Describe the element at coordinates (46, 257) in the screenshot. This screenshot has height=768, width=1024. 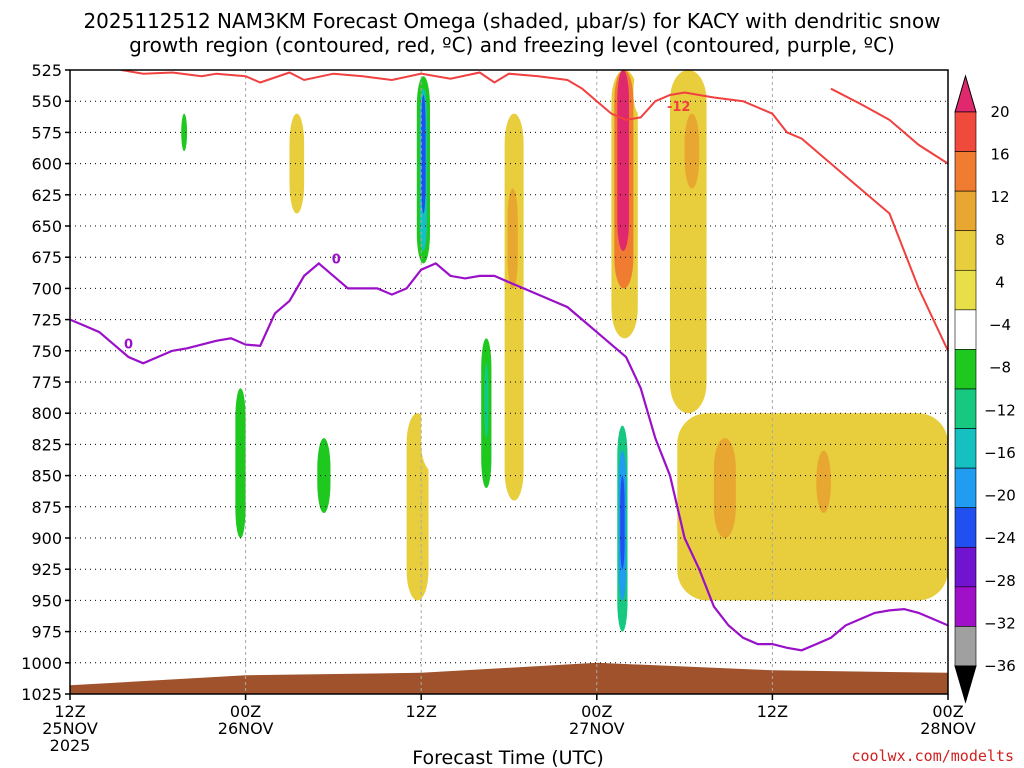
I see `y-tick-label: 675` at that location.